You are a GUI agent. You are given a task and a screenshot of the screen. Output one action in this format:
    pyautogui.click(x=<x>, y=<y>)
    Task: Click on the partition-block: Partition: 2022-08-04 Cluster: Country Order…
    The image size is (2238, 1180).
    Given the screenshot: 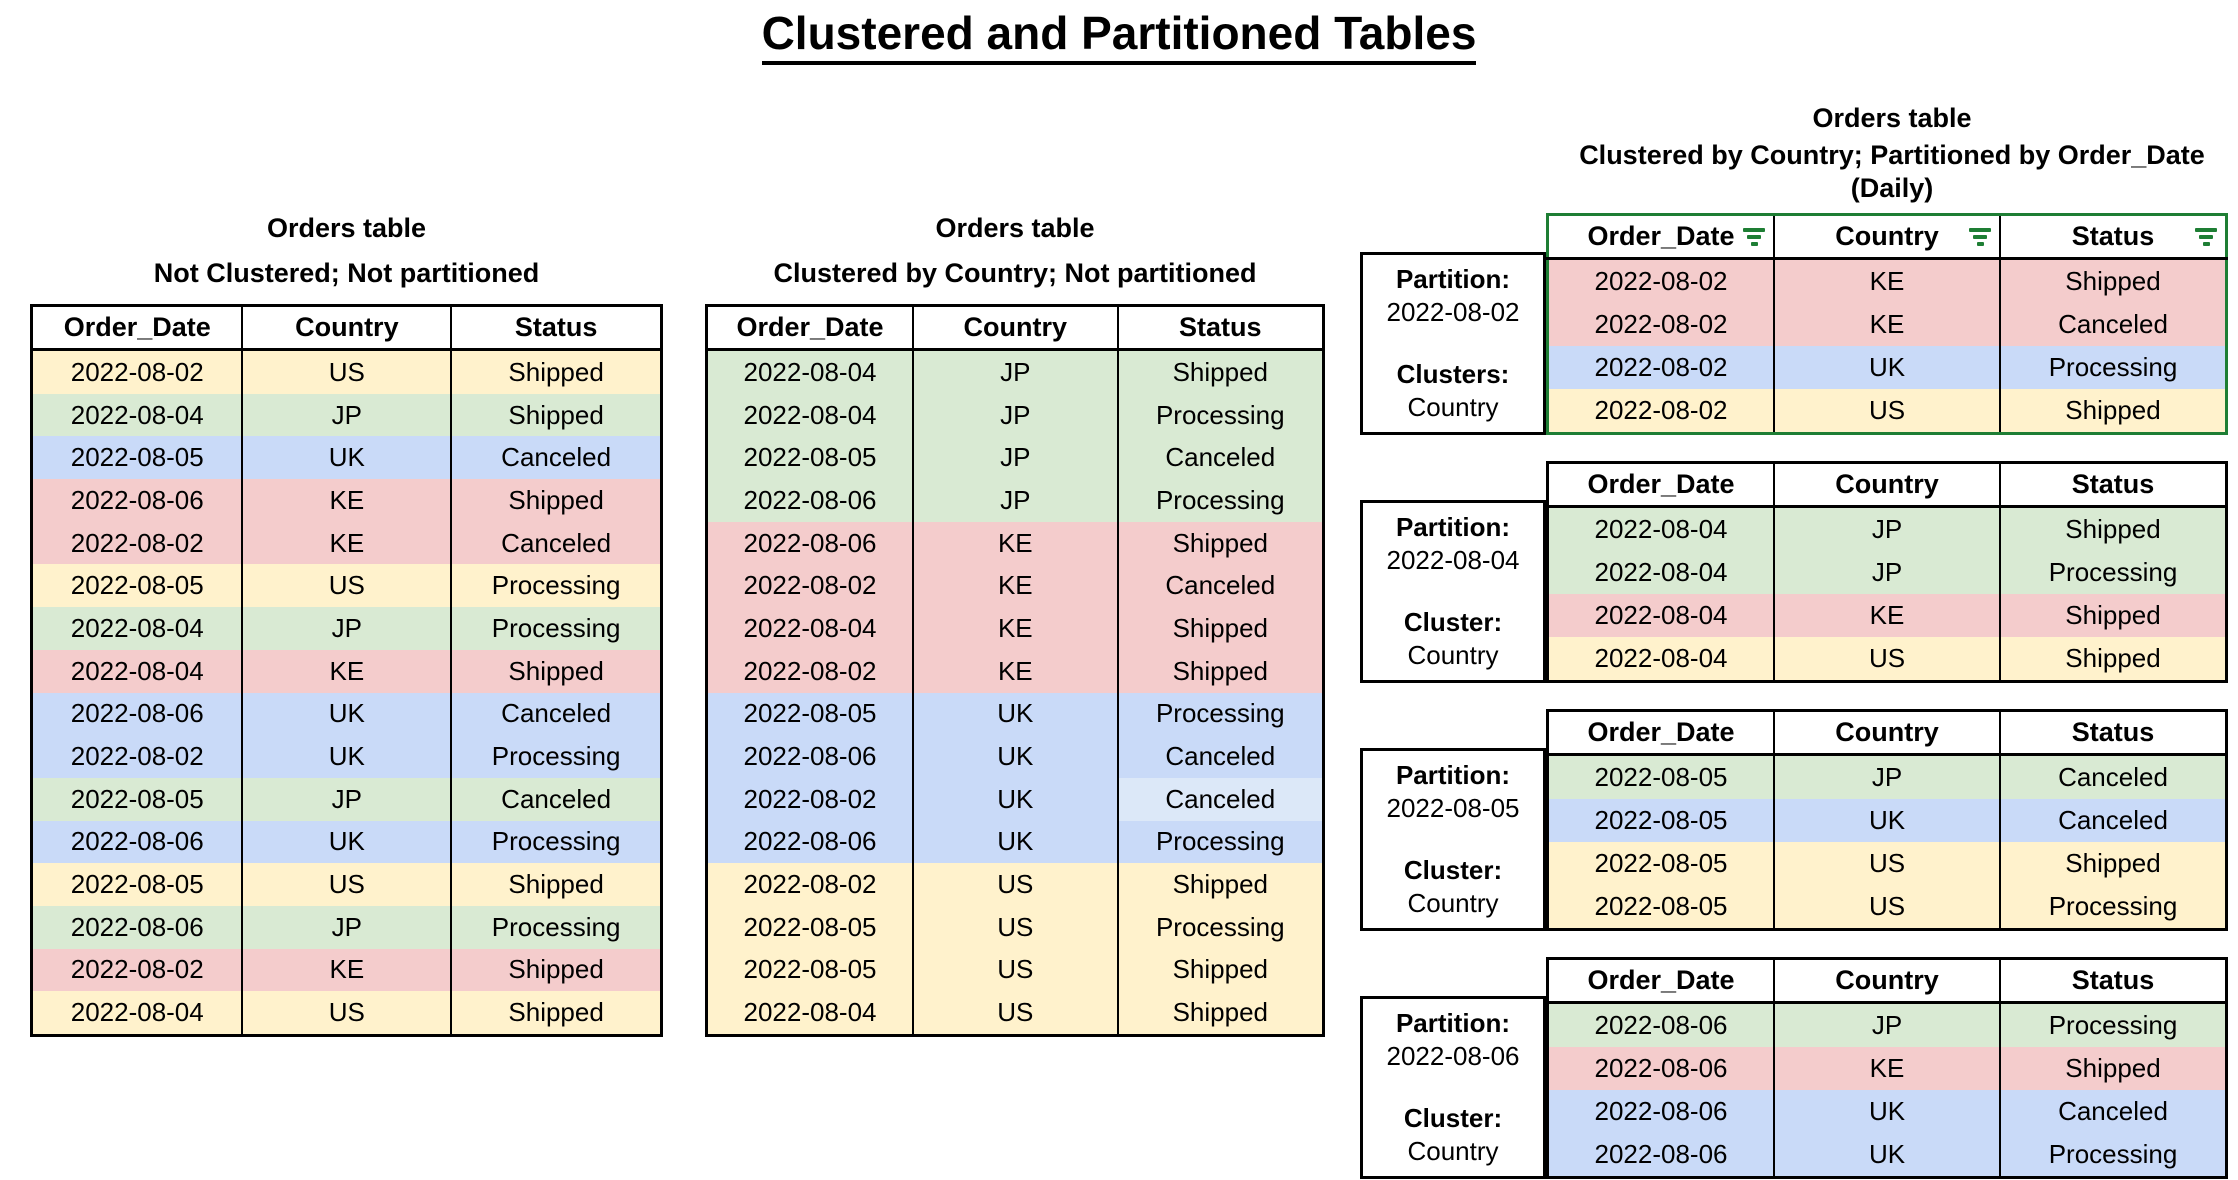 What is the action you would take?
    pyautogui.click(x=1794, y=572)
    